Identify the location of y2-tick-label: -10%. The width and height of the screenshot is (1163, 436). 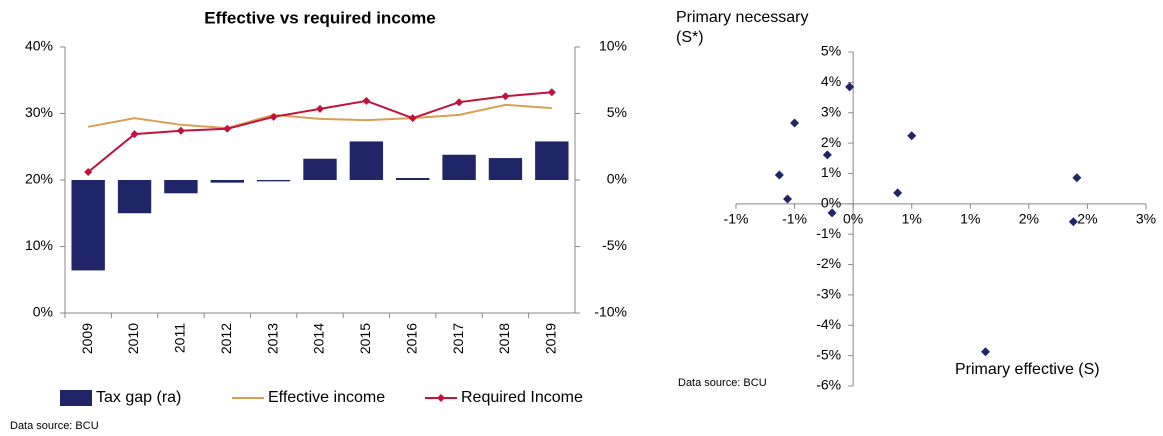
(610, 312).